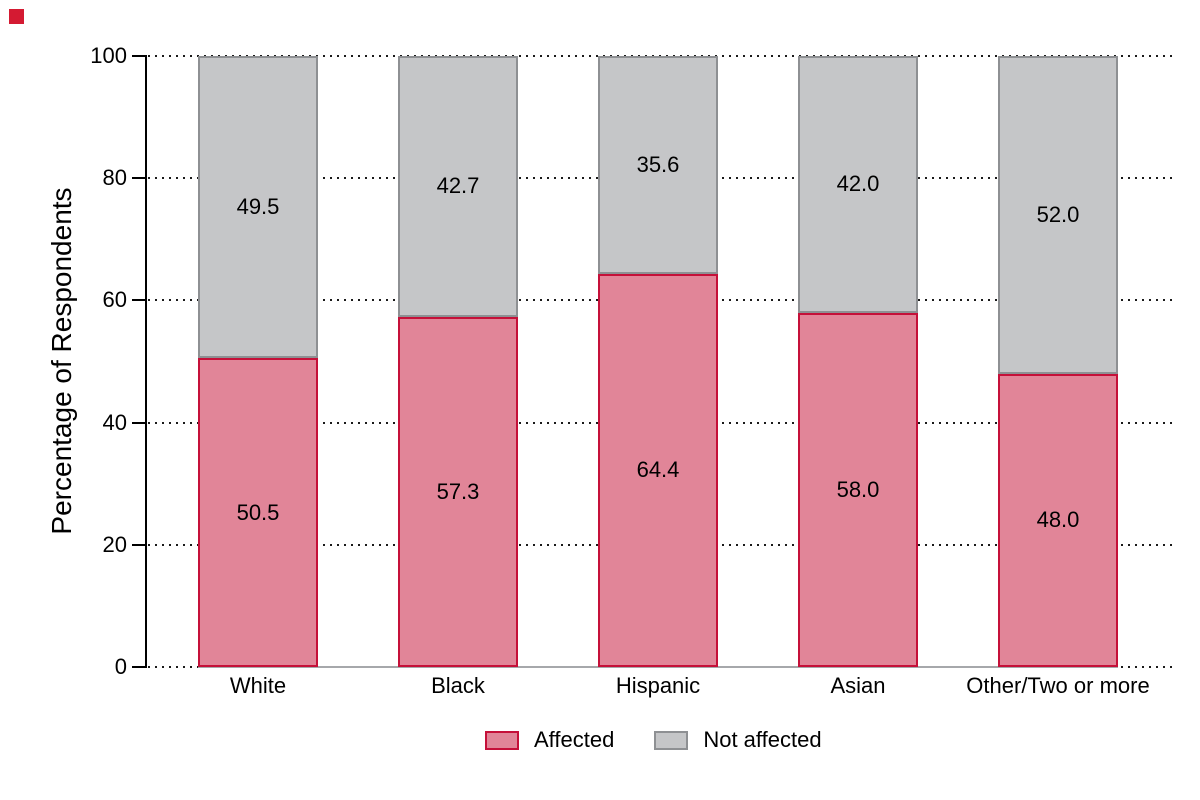  I want to click on bar-value-label-not-affected: 42.7, so click(458, 186).